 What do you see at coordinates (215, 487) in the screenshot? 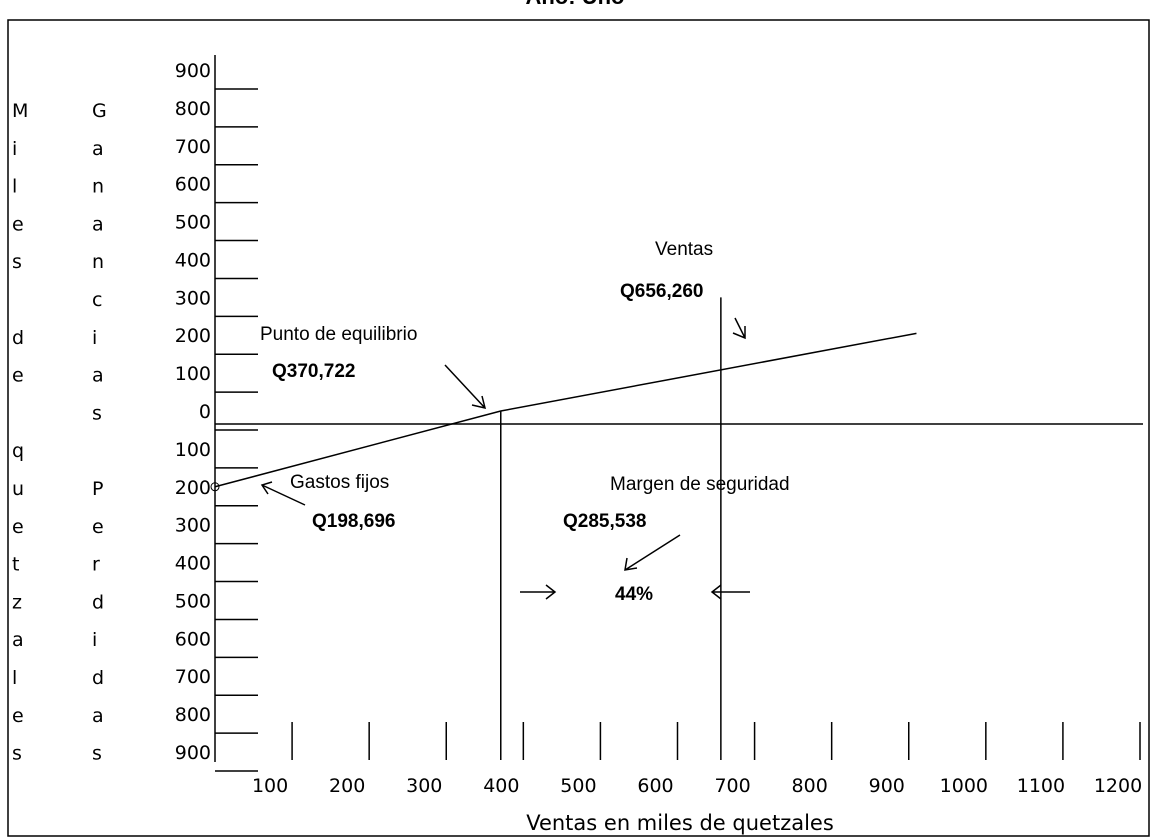
I see `start-point` at bounding box center [215, 487].